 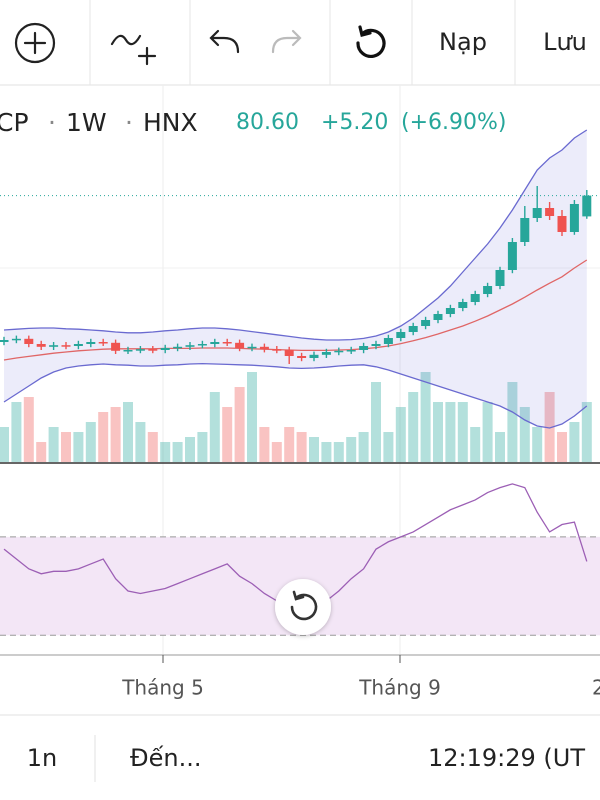 I want to click on reset-icon, so click(x=371, y=41).